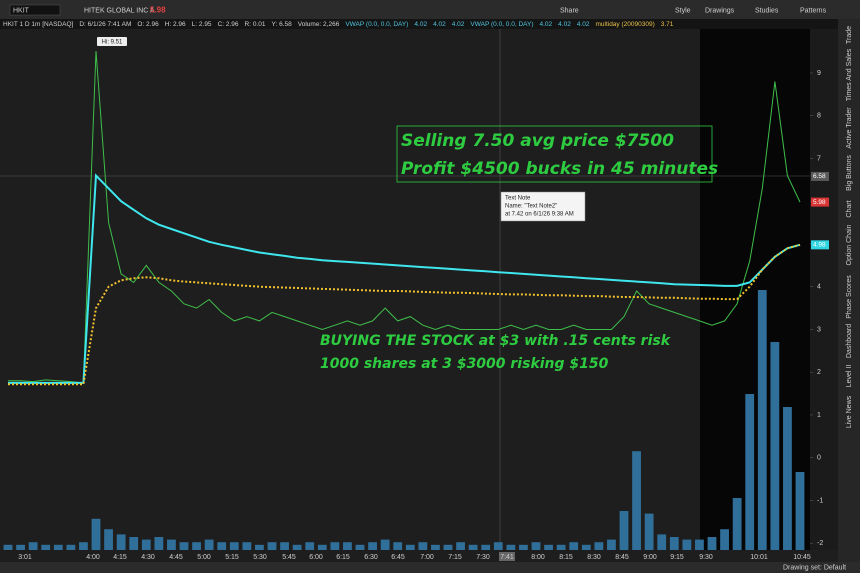 This screenshot has width=860, height=573. What do you see at coordinates (419, 24) in the screenshot?
I see `info-bar` at bounding box center [419, 24].